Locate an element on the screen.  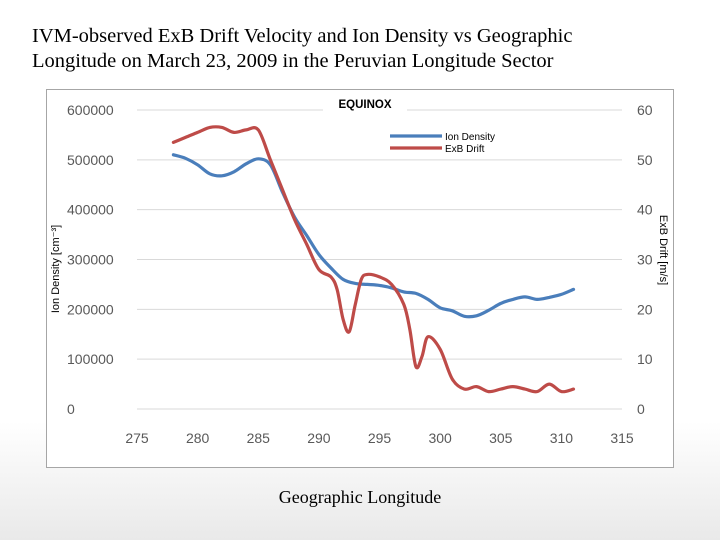
y2-axis-label: ExB Drift [m/s] is located at coordinates (663, 250).